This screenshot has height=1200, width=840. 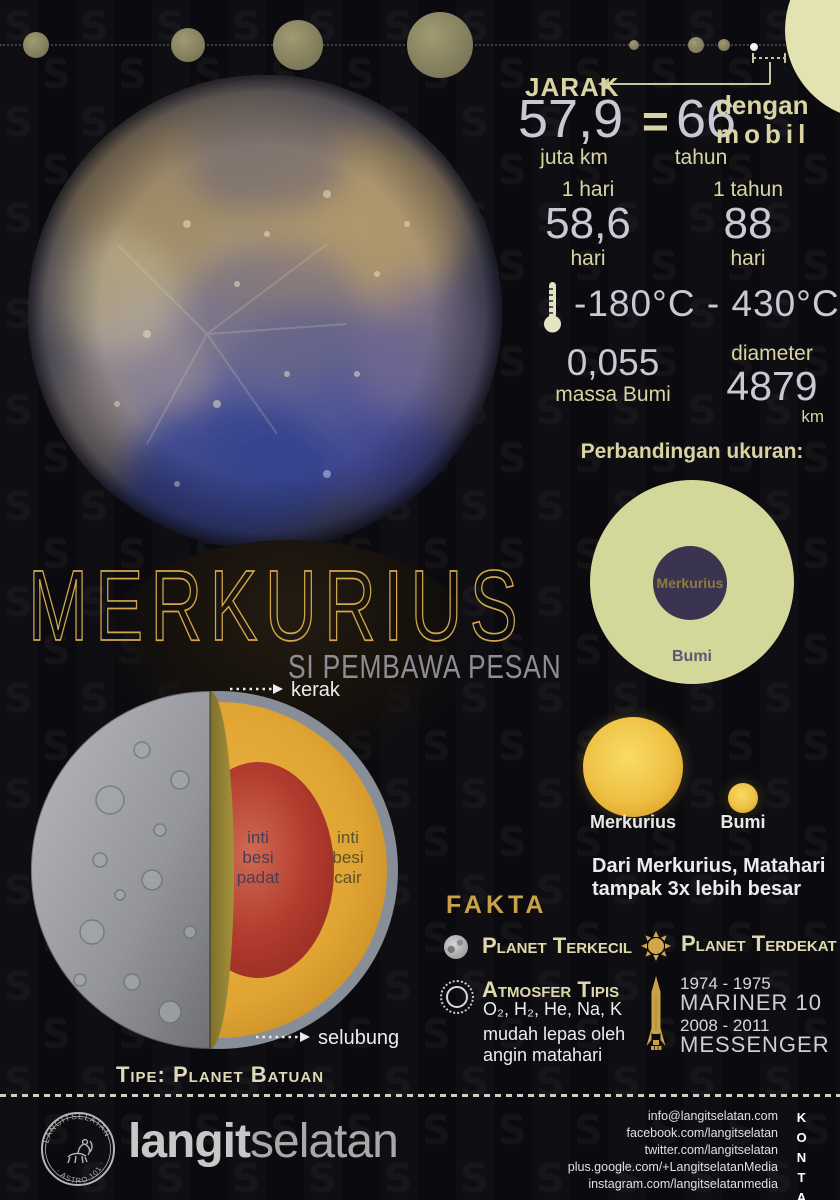 I want to click on sun-from-mercury-circle, so click(x=633, y=767).